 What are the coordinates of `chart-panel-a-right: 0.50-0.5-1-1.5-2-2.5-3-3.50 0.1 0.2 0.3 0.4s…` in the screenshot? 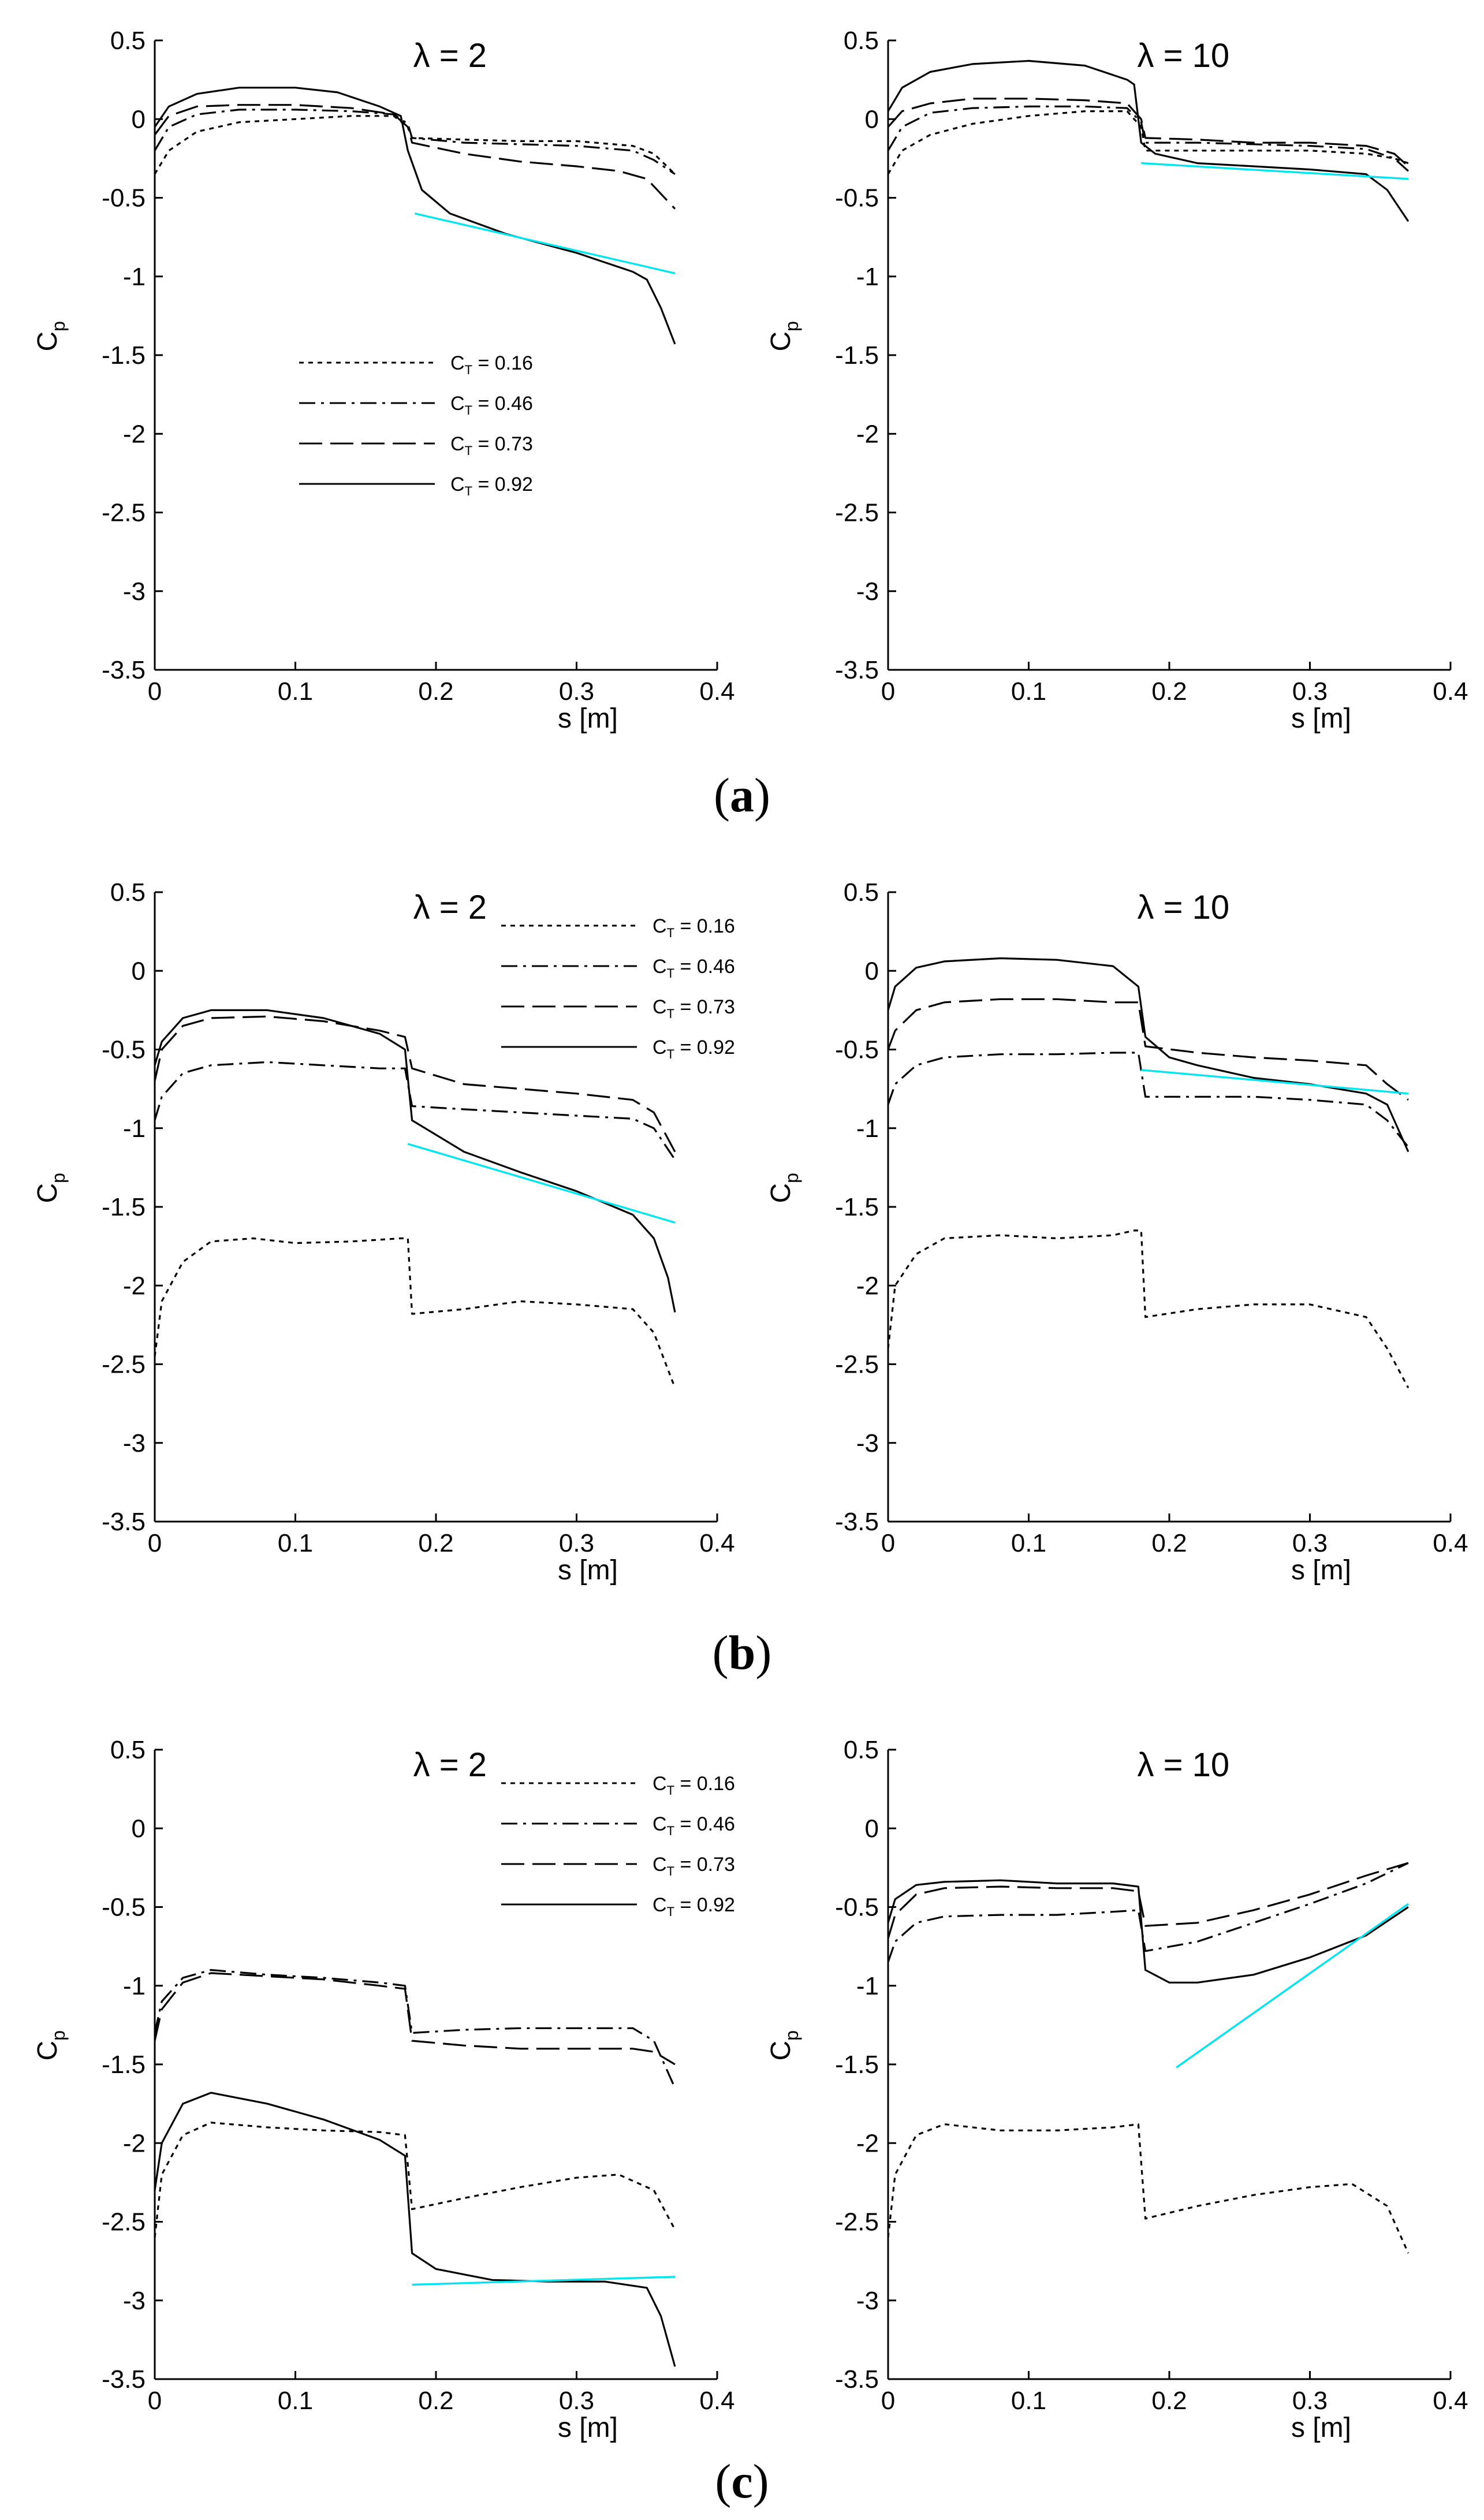 It's located at (1117, 381).